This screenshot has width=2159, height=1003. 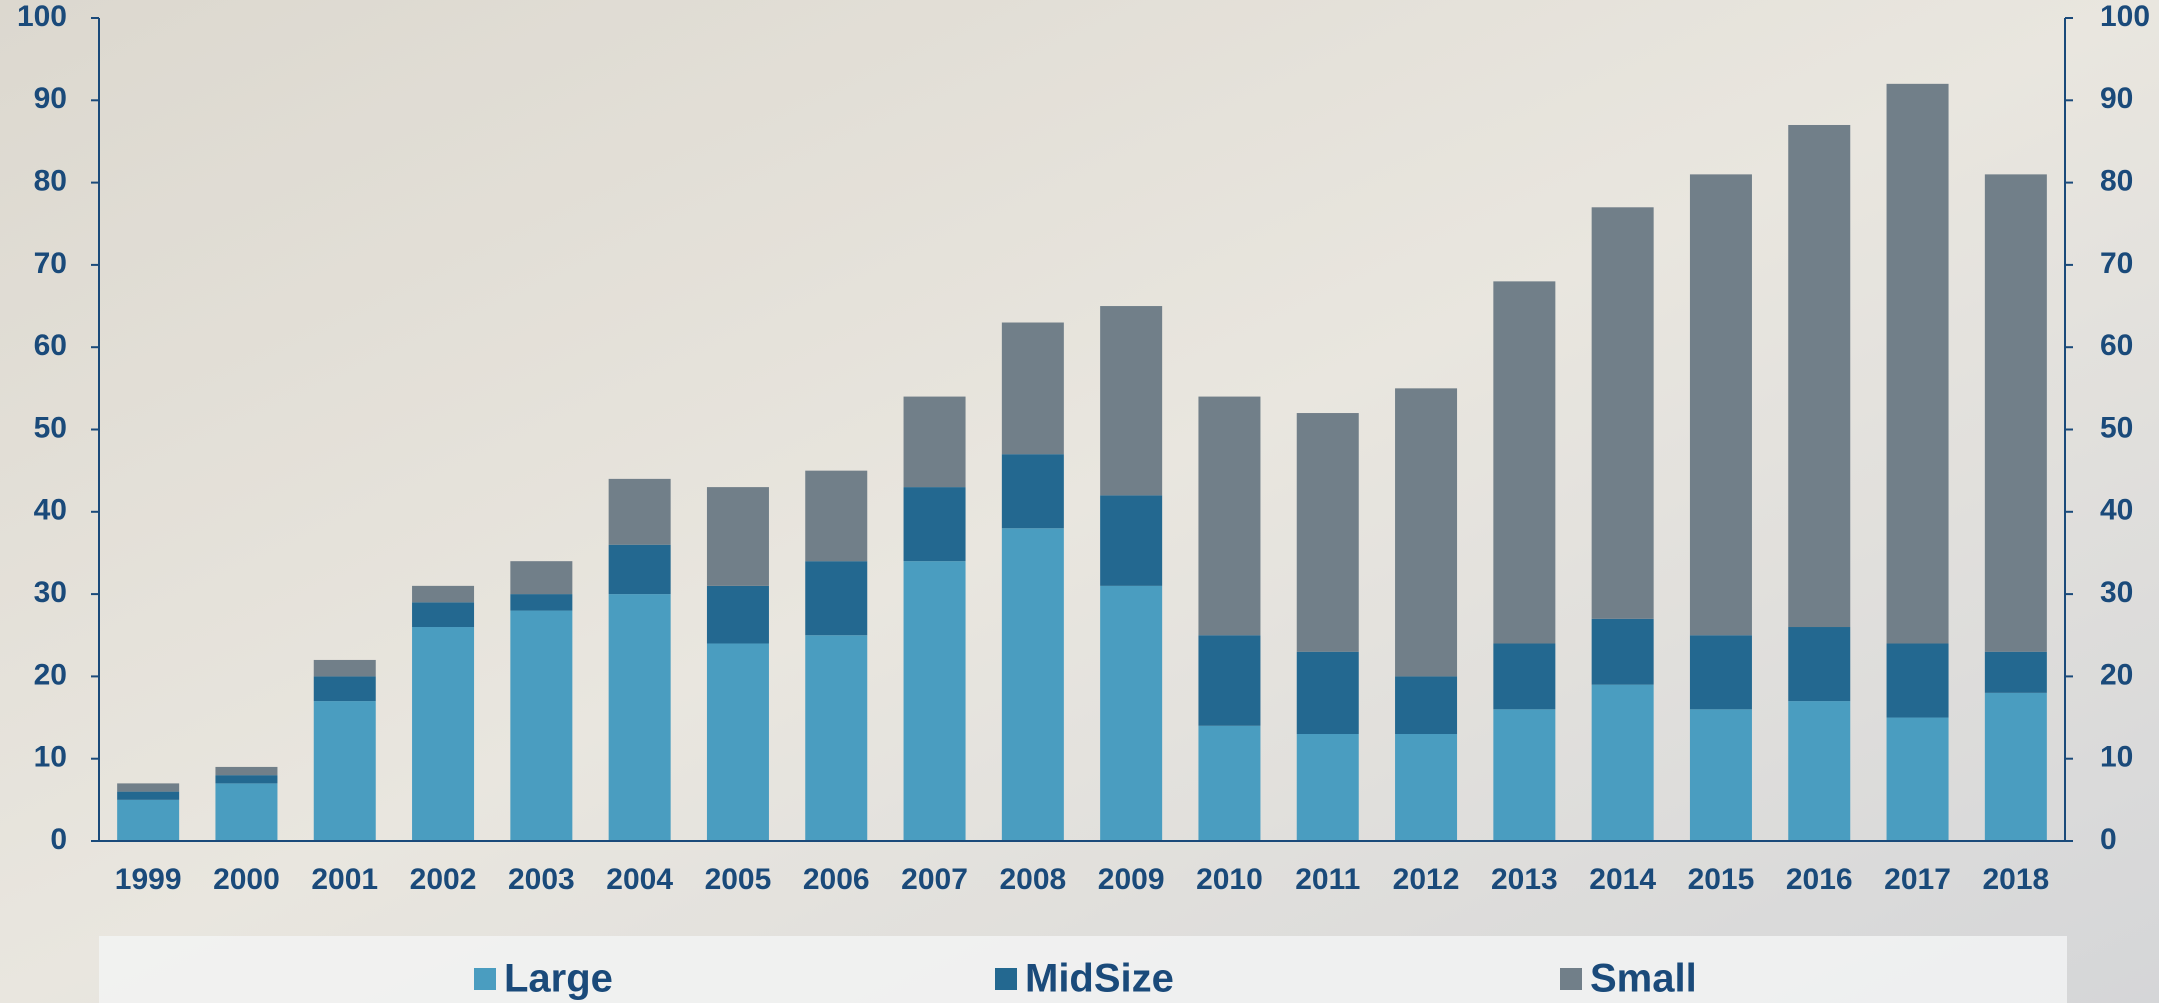 What do you see at coordinates (42, 16) in the screenshot?
I see `y-tick-label: 100` at bounding box center [42, 16].